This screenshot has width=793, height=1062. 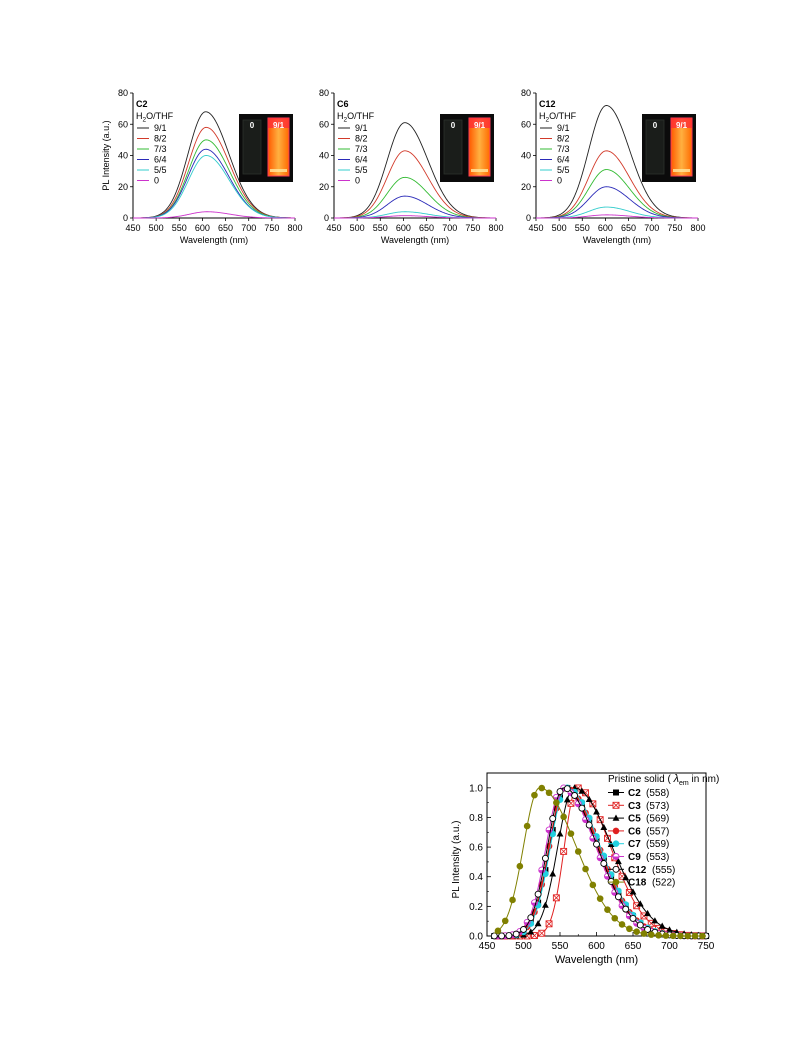 What do you see at coordinates (563, 128) in the screenshot?
I see `legend-label: 9/1` at bounding box center [563, 128].